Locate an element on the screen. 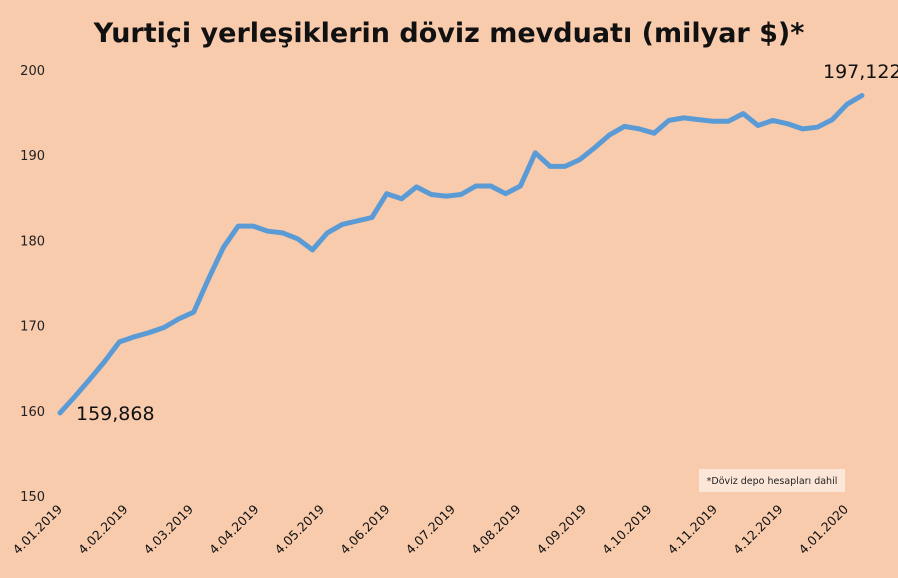  y-tick-label: 170 is located at coordinates (32, 327).